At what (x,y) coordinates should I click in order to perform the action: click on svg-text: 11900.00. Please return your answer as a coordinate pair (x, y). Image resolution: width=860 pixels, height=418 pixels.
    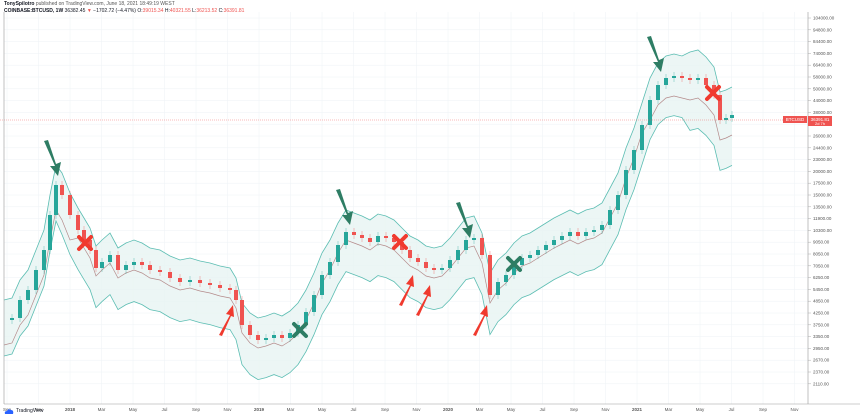
    Looking at the image, I should click on (822, 218).